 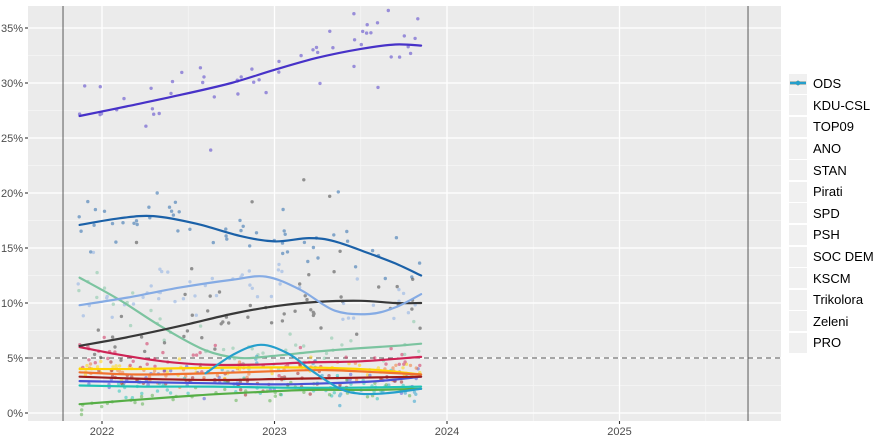 I want to click on legend-key-icon-pro, so click(x=798, y=216).